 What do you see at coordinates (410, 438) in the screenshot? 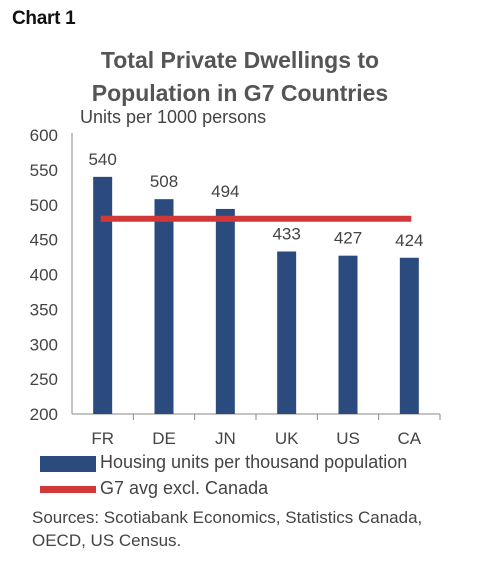
I see `x-tick-label: CA` at bounding box center [410, 438].